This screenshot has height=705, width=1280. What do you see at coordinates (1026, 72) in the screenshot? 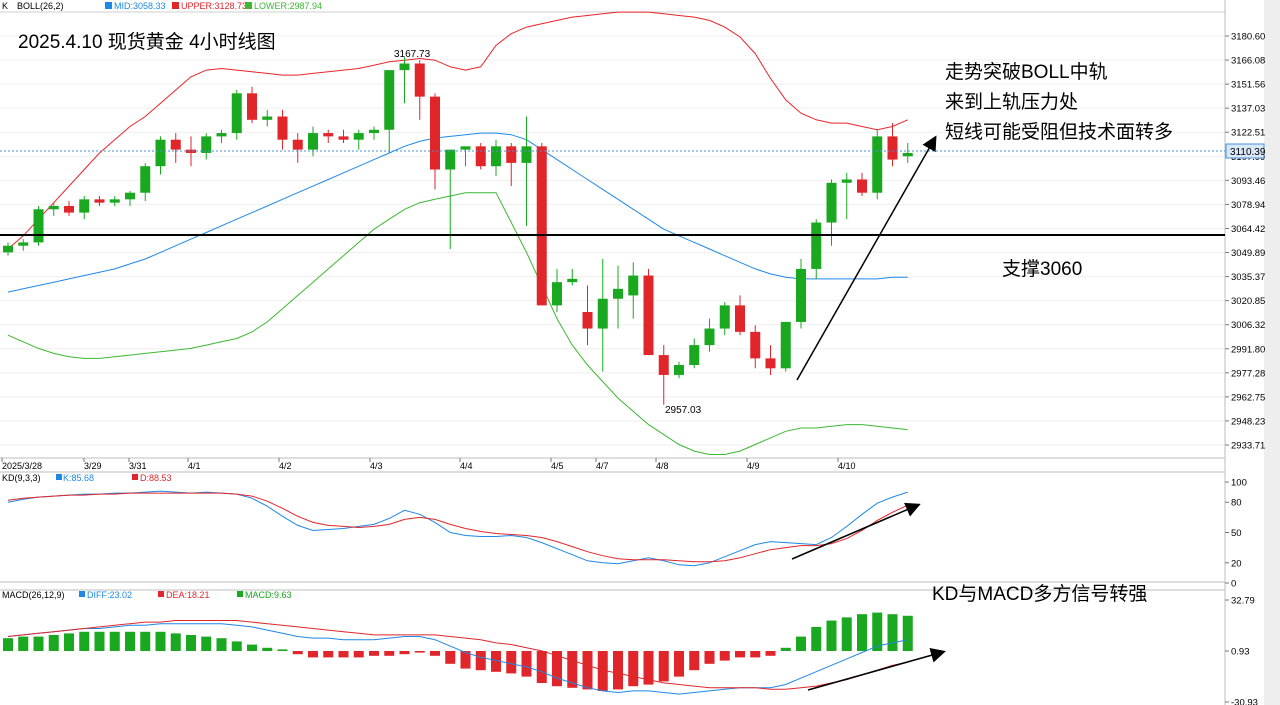
I see `annotation-line-1: 走势突破BOLL中轨` at bounding box center [1026, 72].